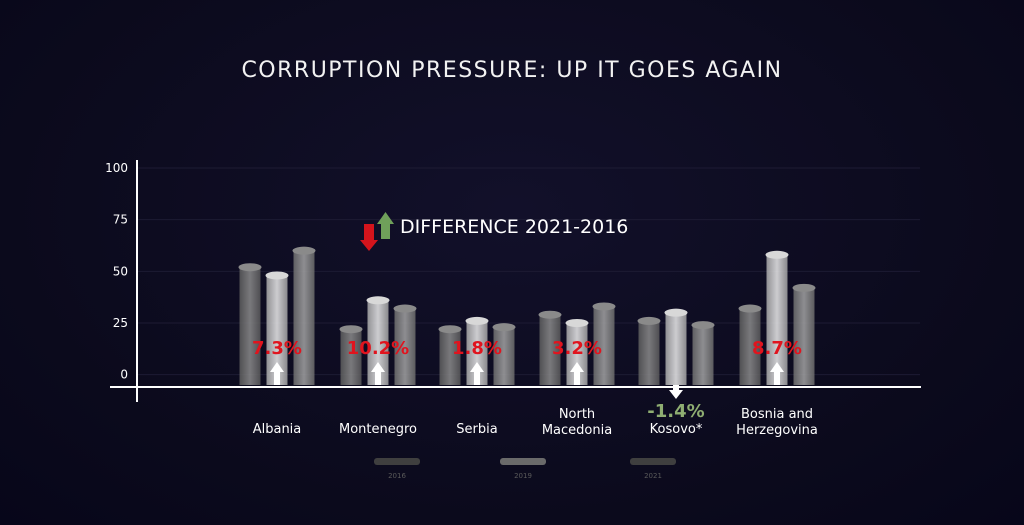 The height and width of the screenshot is (525, 1024). I want to click on difference-value: 7.3%, so click(277, 348).